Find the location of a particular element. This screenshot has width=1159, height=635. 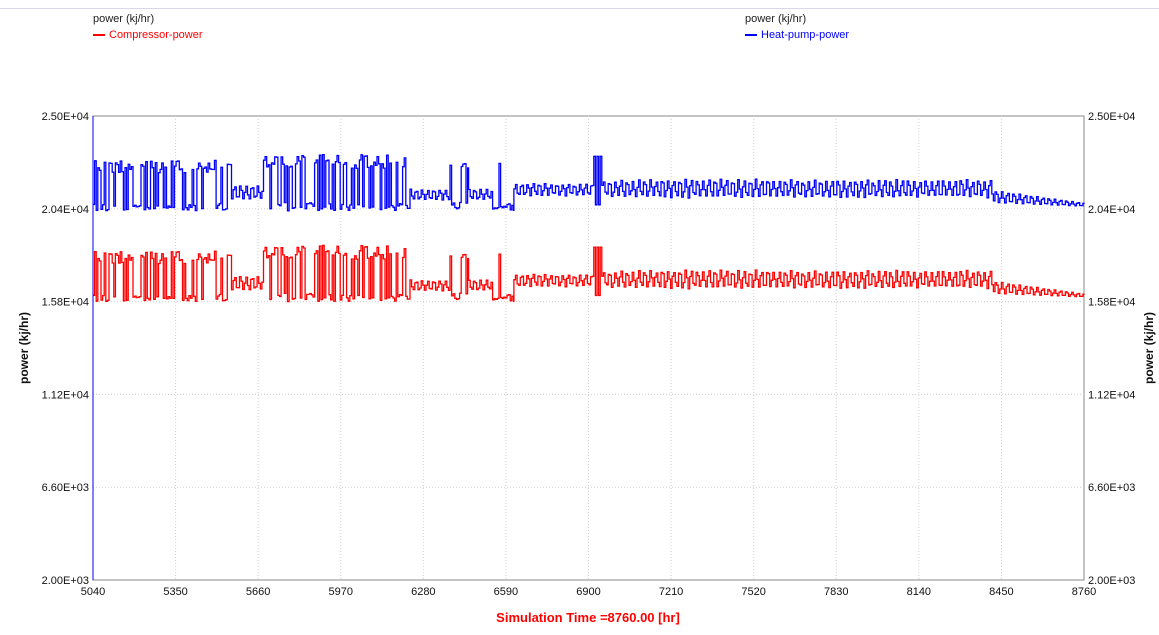

y-tick-label-right: 2.04E+04 is located at coordinates (1111, 210).